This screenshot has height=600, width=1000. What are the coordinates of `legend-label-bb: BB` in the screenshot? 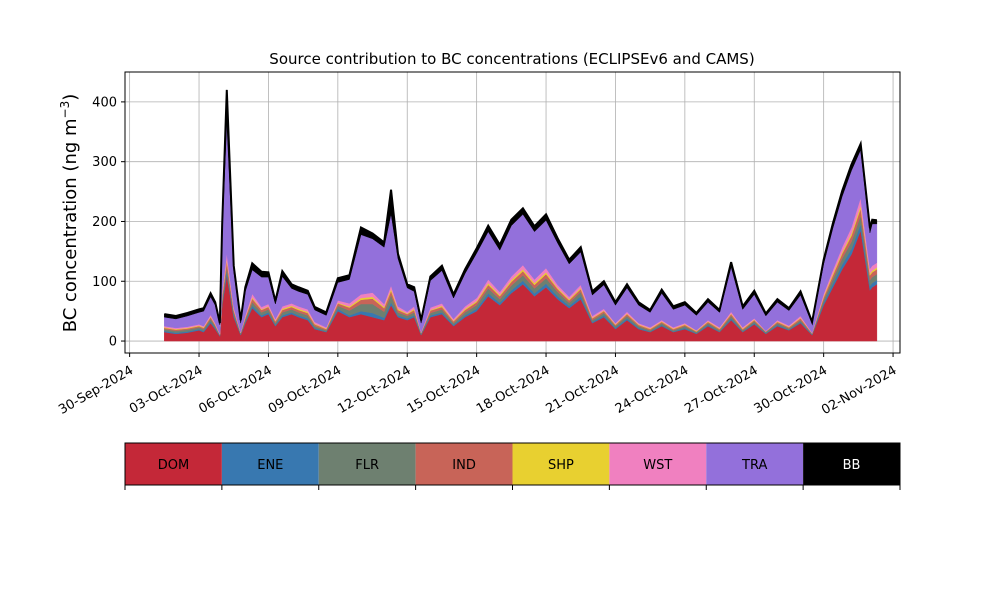 It's located at (852, 465).